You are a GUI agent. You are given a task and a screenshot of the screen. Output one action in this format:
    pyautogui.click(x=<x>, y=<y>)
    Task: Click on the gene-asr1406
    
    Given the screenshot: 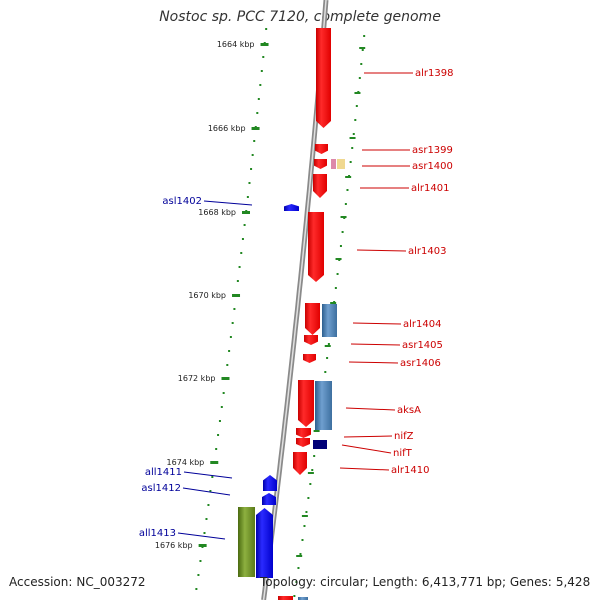 What is the action you would take?
    pyautogui.click(x=309, y=358)
    